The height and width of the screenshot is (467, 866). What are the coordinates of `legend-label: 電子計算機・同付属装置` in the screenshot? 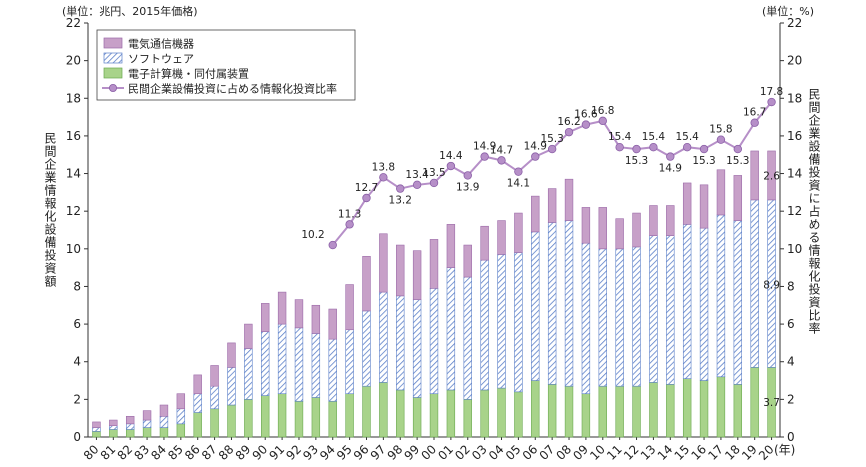 It's located at (188, 74).